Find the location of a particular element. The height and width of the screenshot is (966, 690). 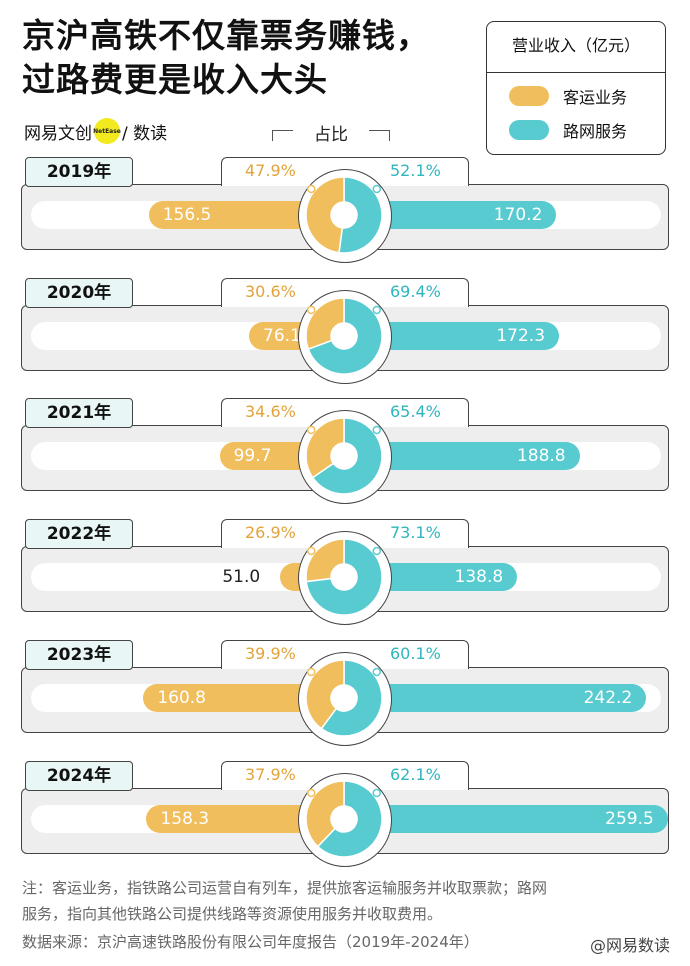

brand-right: / 数读 is located at coordinates (145, 133).